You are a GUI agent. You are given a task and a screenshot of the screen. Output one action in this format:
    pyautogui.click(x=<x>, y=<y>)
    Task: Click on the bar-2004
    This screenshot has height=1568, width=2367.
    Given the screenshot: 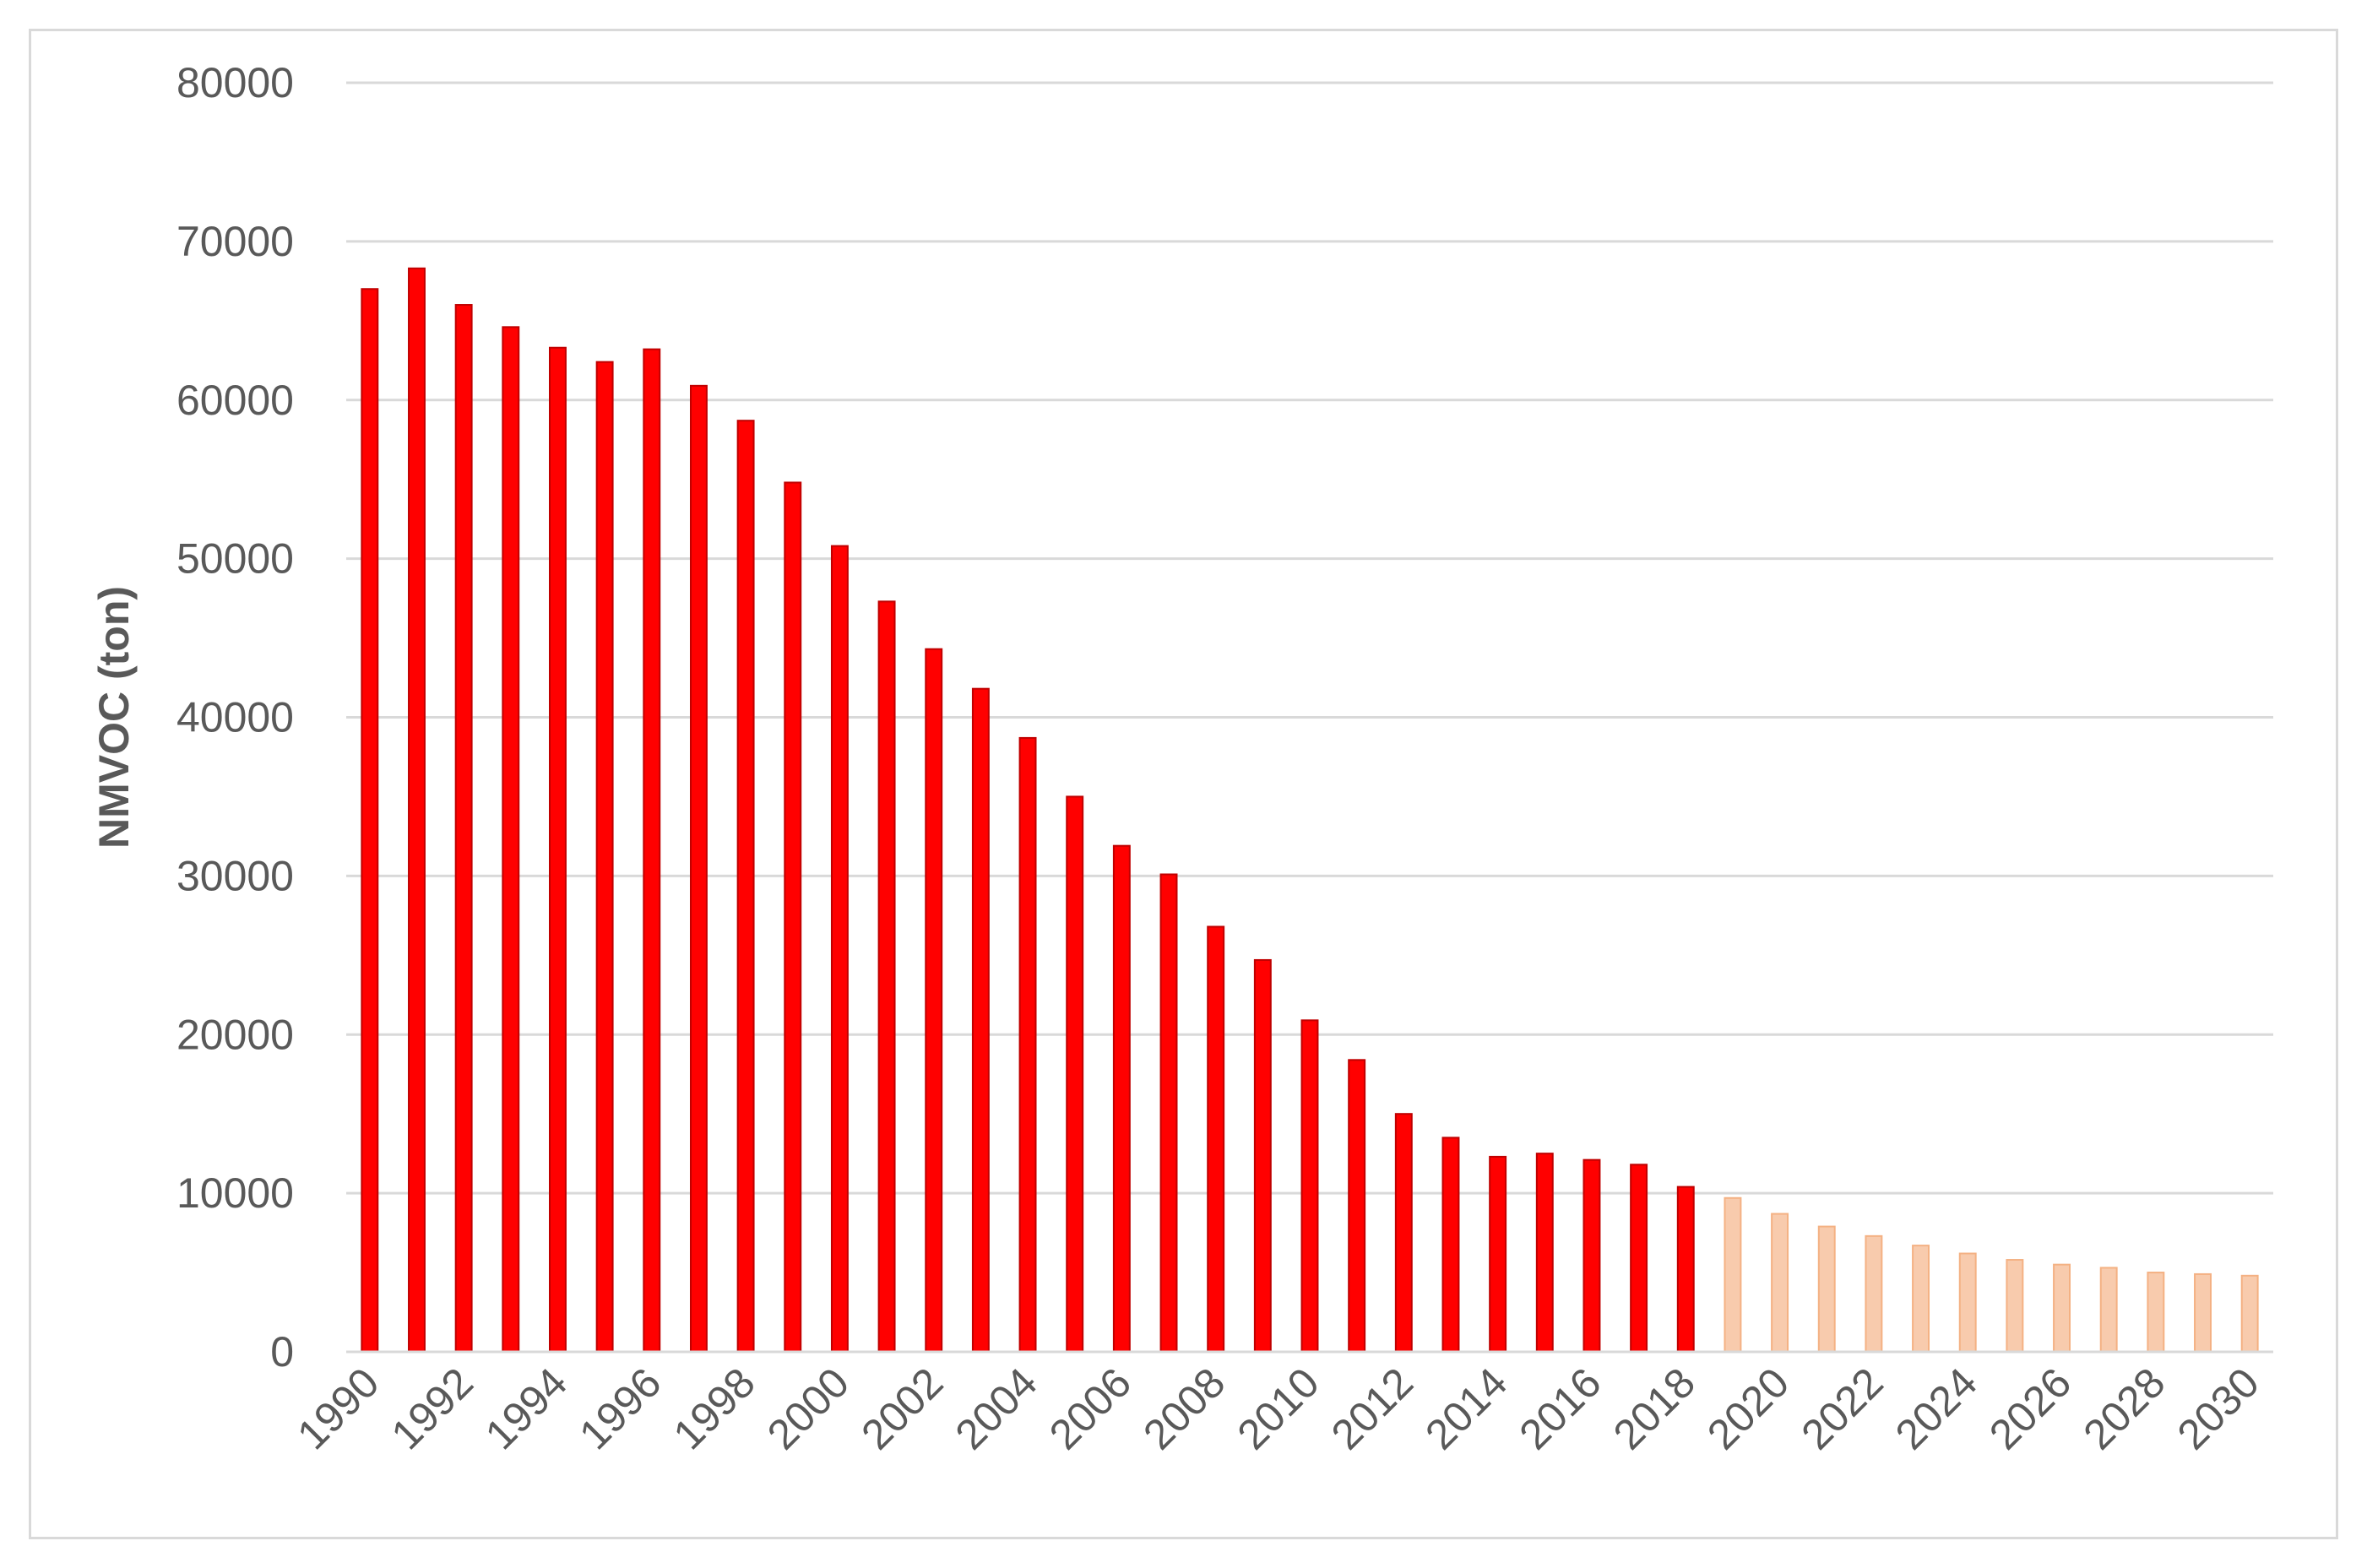 What is the action you would take?
    pyautogui.click(x=1027, y=1044)
    